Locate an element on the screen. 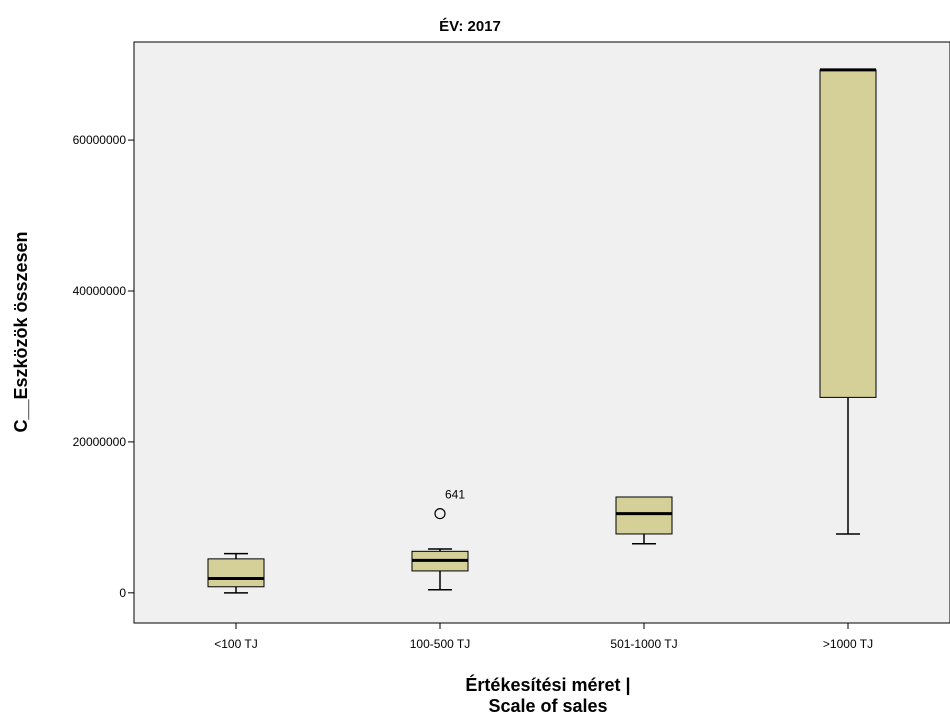 The image size is (950, 720). y-tick-label: 0 is located at coordinates (122, 593).